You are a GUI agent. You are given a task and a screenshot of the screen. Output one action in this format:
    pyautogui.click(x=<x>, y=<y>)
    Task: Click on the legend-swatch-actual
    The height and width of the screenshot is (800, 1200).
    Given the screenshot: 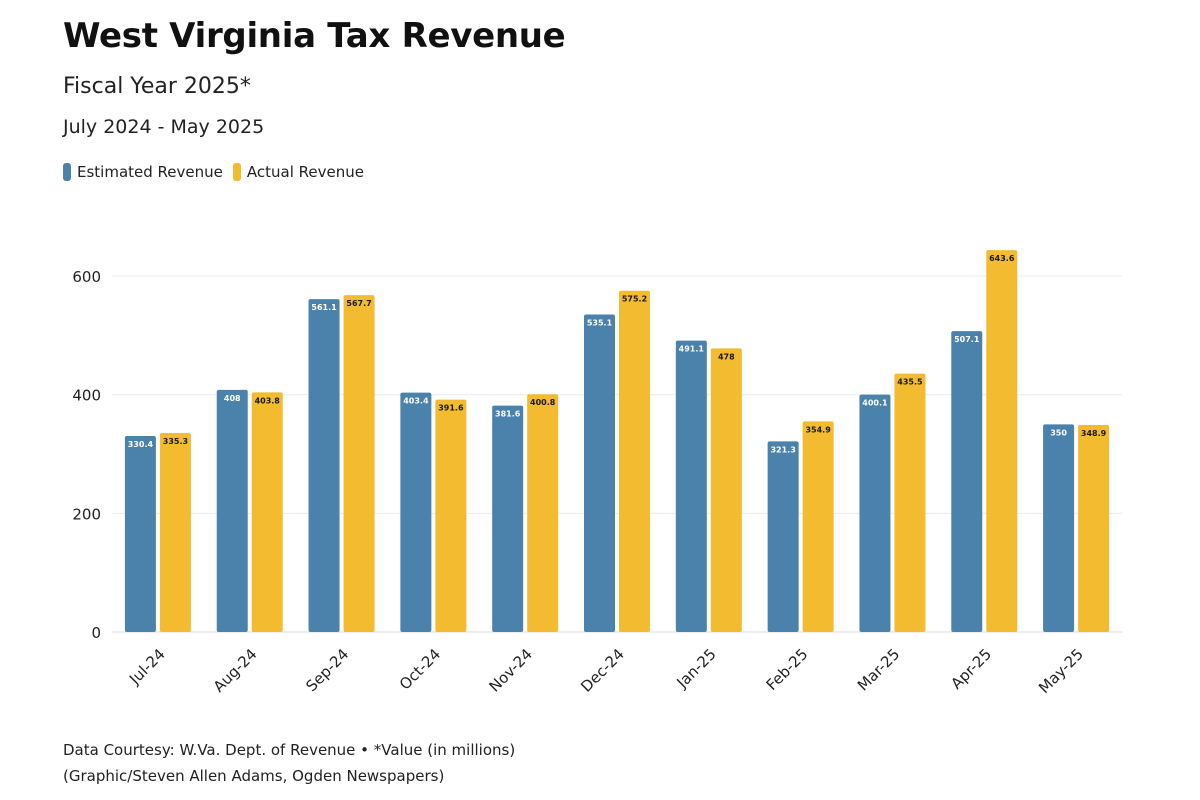 What is the action you would take?
    pyautogui.click(x=236, y=172)
    